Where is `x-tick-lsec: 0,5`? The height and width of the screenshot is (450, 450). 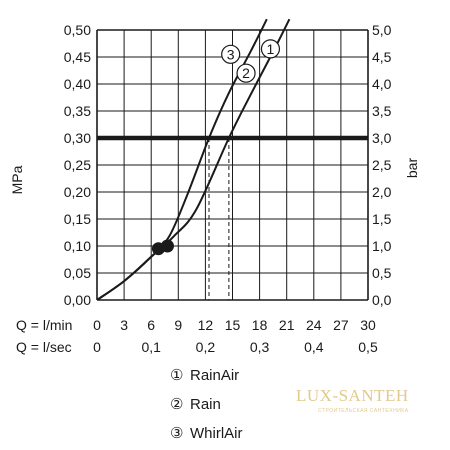
x-tick-lsec: 0,5 is located at coordinates (368, 347).